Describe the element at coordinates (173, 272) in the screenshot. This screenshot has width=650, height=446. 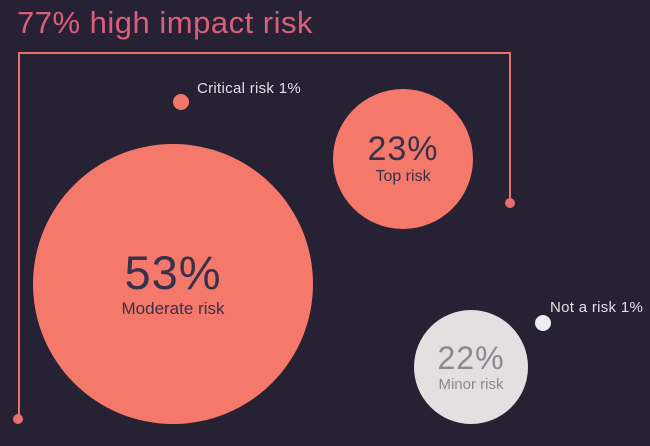
I see `bubble-moderate-risk-value: 53%` at that location.